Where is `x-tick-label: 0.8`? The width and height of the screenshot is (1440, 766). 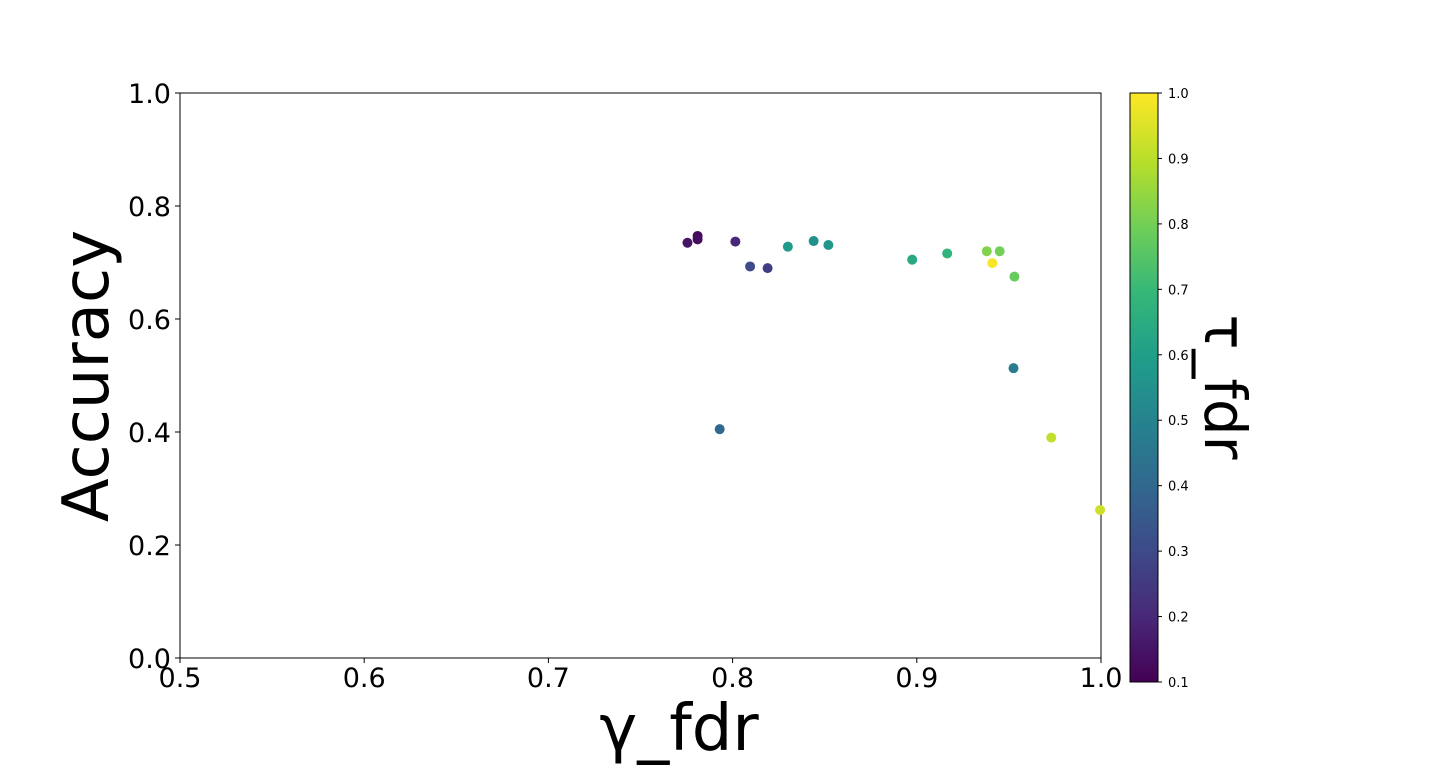 x-tick-label: 0.8 is located at coordinates (732, 678).